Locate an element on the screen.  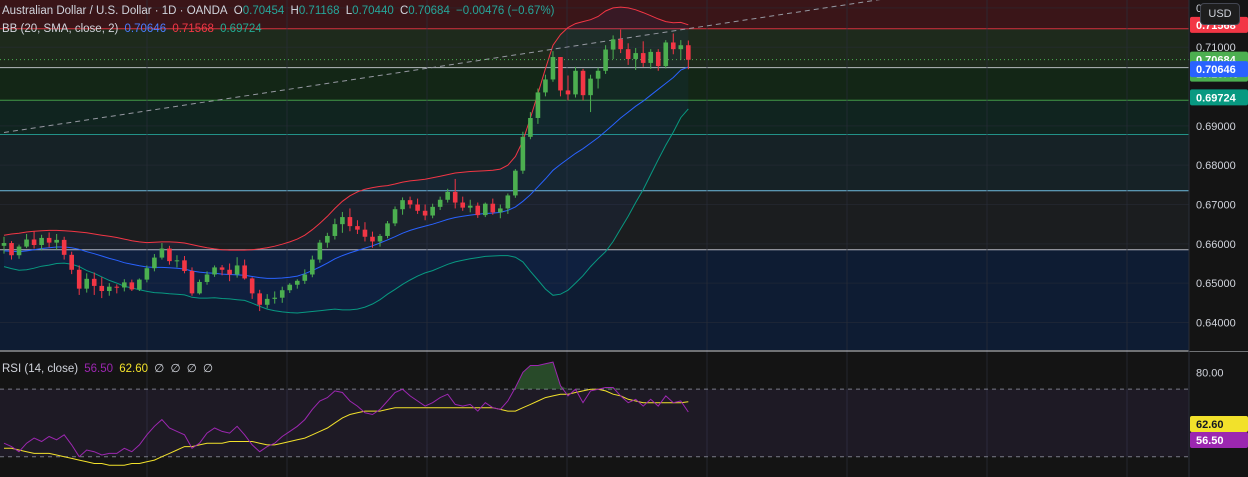
rsi-tick-label: 80.00 is located at coordinates (1210, 373).